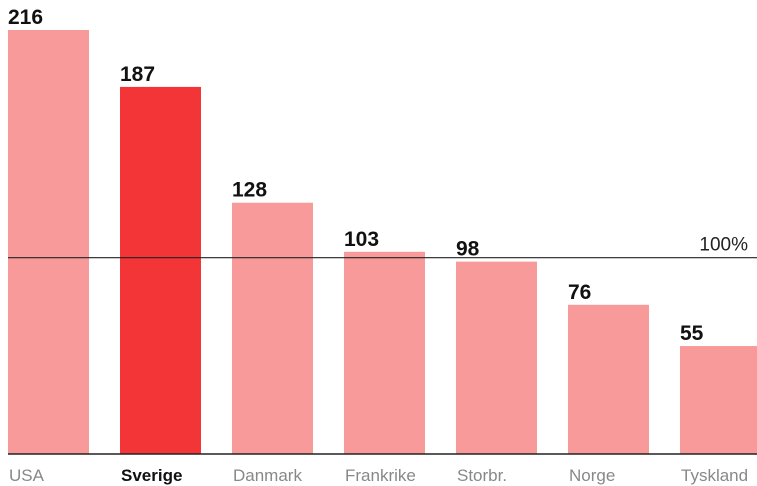 The image size is (757, 486). Describe the element at coordinates (468, 249) in the screenshot. I see `value-label: 98` at that location.